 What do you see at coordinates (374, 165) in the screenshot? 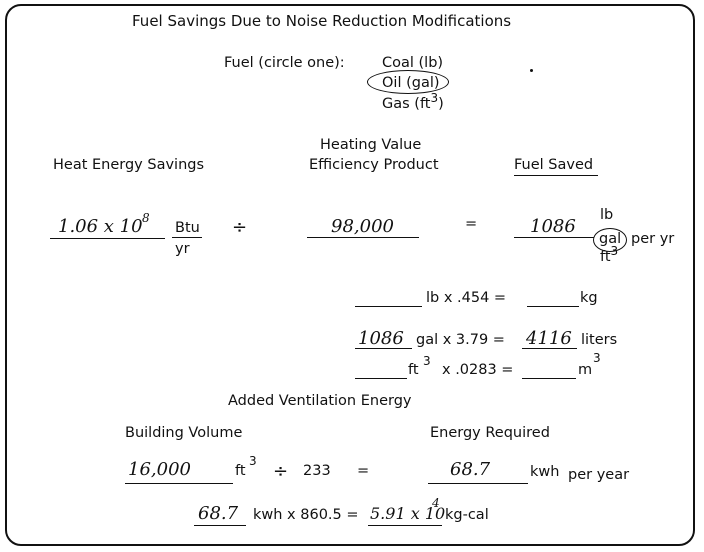
I see `efficiency-product-header: Efficiency Product` at bounding box center [374, 165].